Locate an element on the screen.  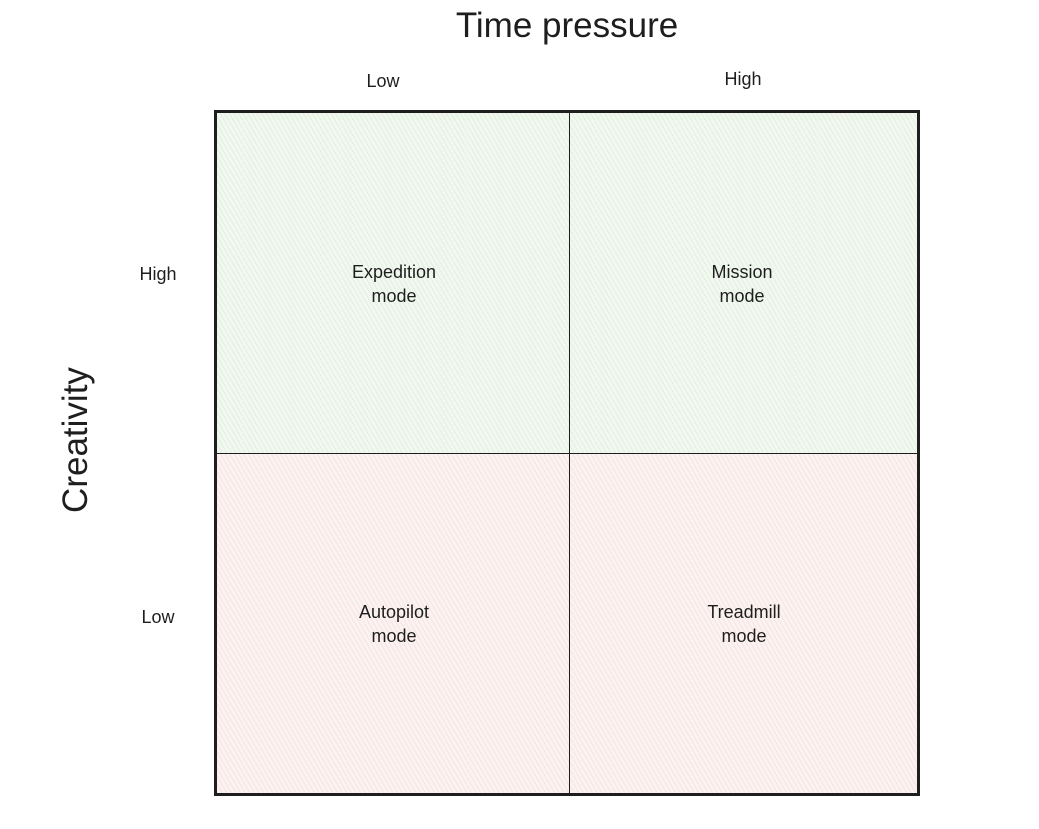
quadrant-label-treadmill: Treadmill mode is located at coordinates (743, 624).